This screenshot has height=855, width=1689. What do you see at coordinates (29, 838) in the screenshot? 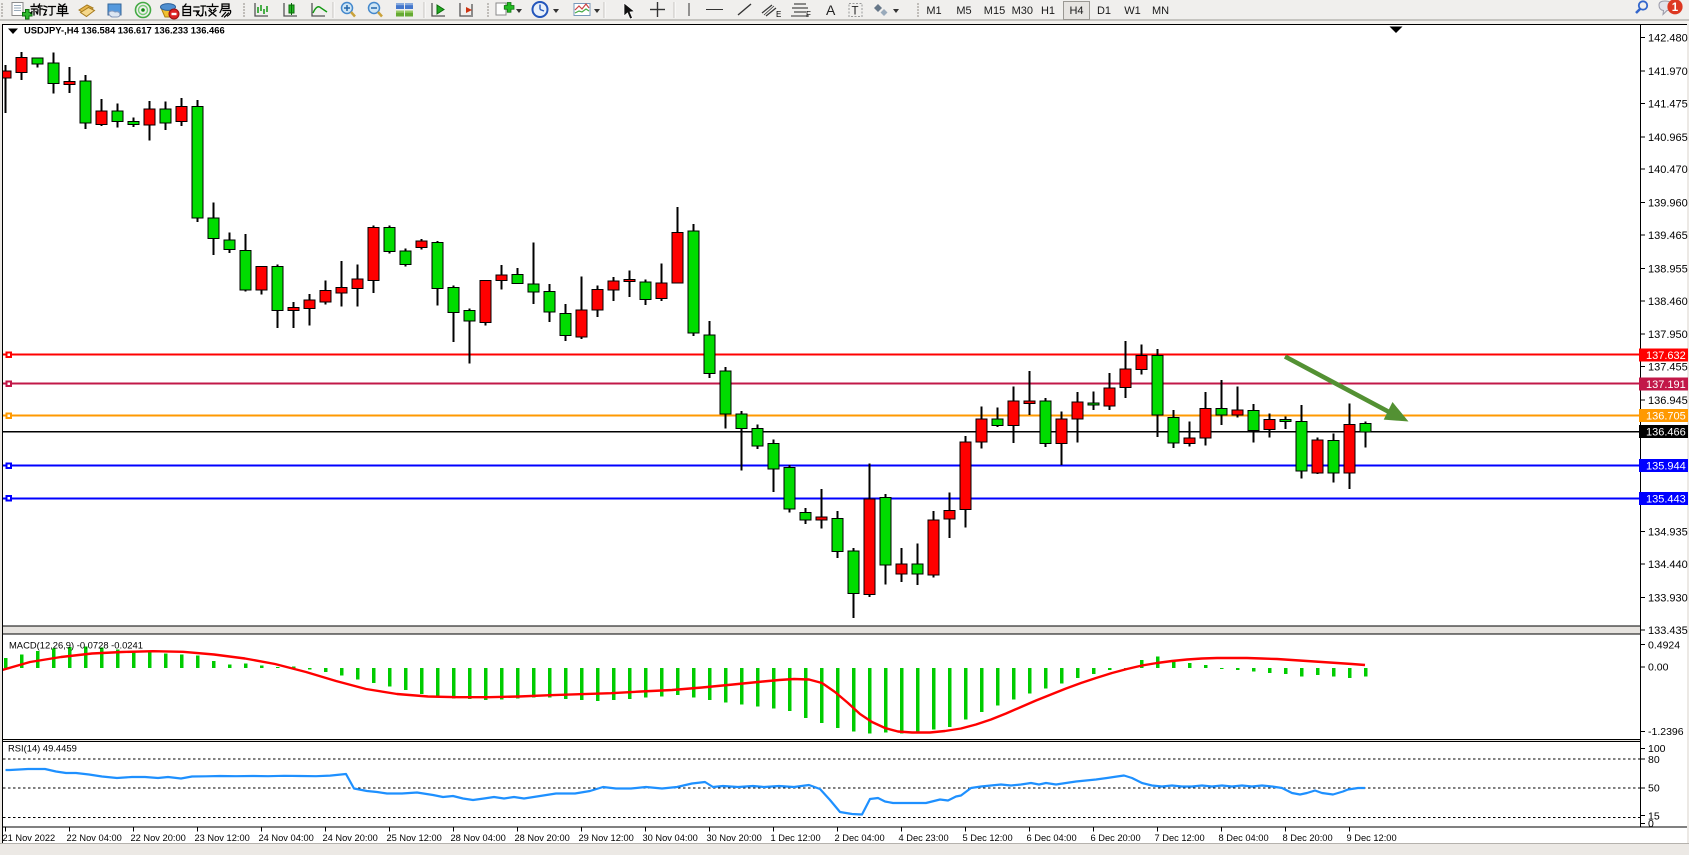
I see `svg-text: 21 Nov 2022` at bounding box center [29, 838].